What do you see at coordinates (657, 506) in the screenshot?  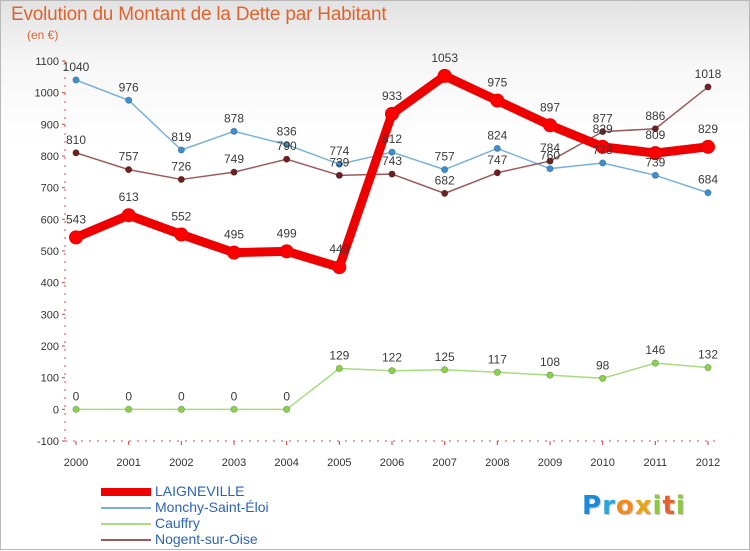 I see `logo-letter: i` at bounding box center [657, 506].